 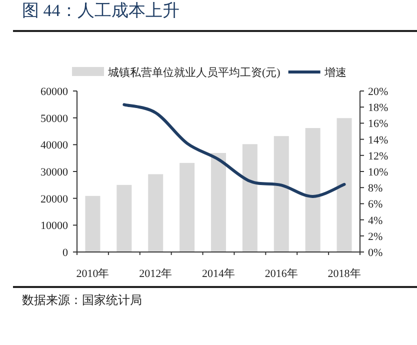 I want to click on source-note: 数据来源：国家统计局, so click(x=82, y=300).